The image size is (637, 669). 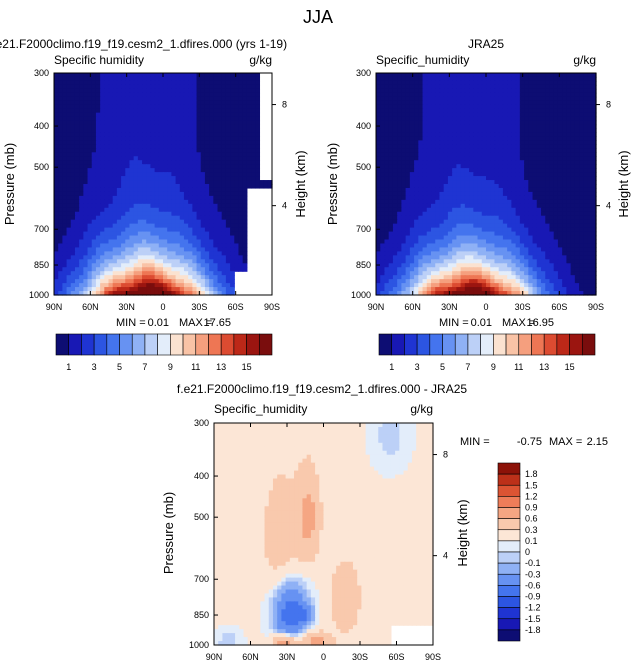 I want to click on x-tick-label: 0, so click(x=162, y=307).